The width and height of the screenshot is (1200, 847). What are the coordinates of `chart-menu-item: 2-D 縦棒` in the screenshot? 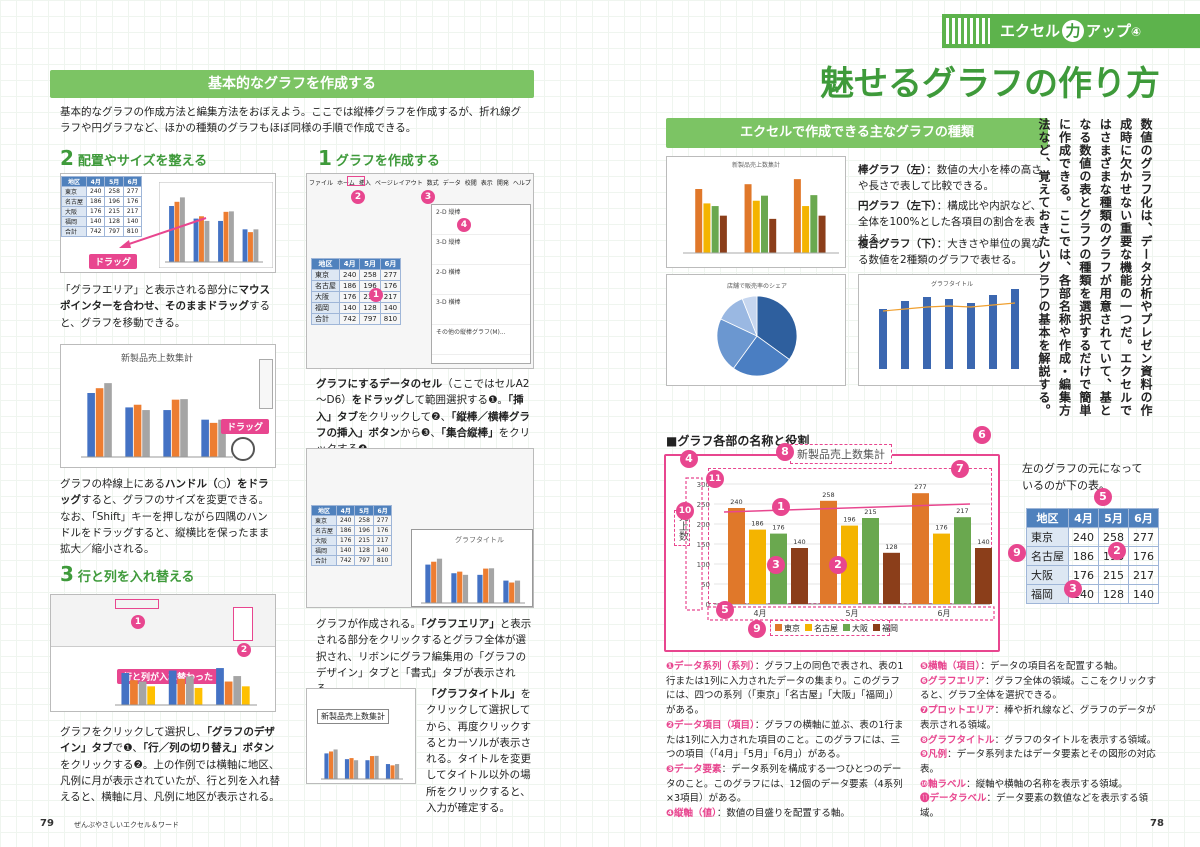 It's located at (481, 220).